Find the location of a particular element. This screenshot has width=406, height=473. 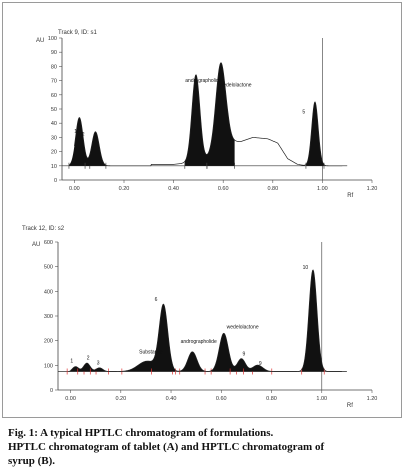

peak-label: 3 is located at coordinates (98, 363).